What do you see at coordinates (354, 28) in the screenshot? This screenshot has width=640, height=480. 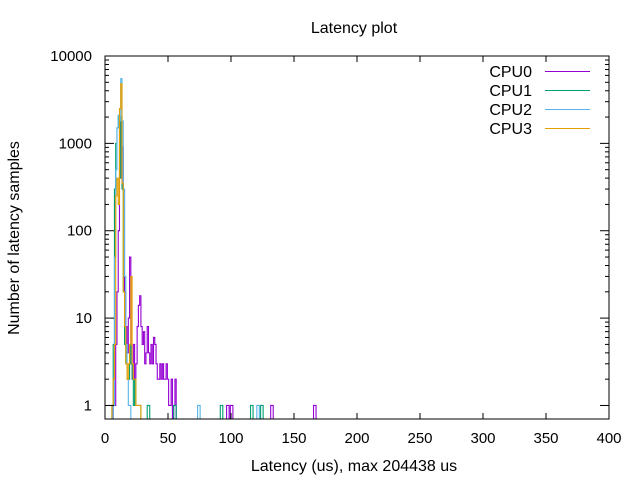 I see `chart-title: Latency plot` at bounding box center [354, 28].